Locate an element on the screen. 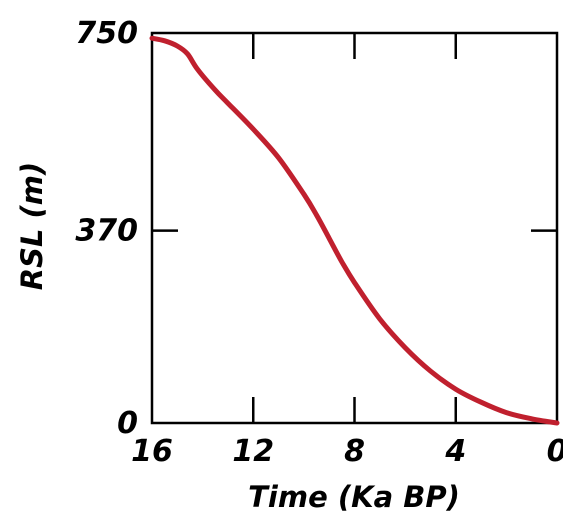 The width and height of the screenshot is (563, 518). x-tick-label: 4 is located at coordinates (455, 451).